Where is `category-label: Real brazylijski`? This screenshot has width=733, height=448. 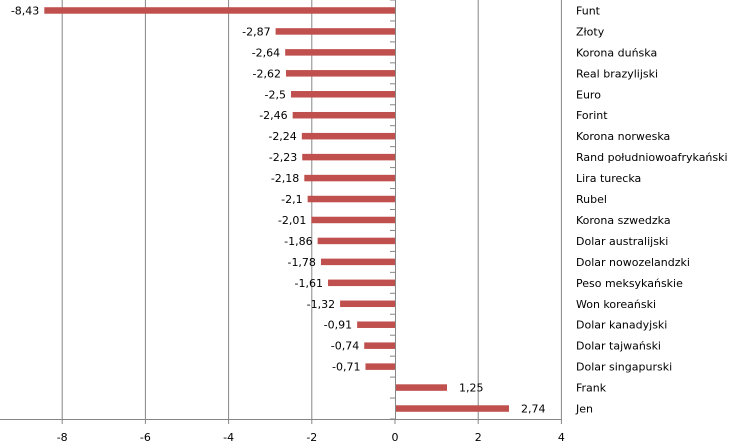
category-label: Real brazylijski is located at coordinates (617, 73).